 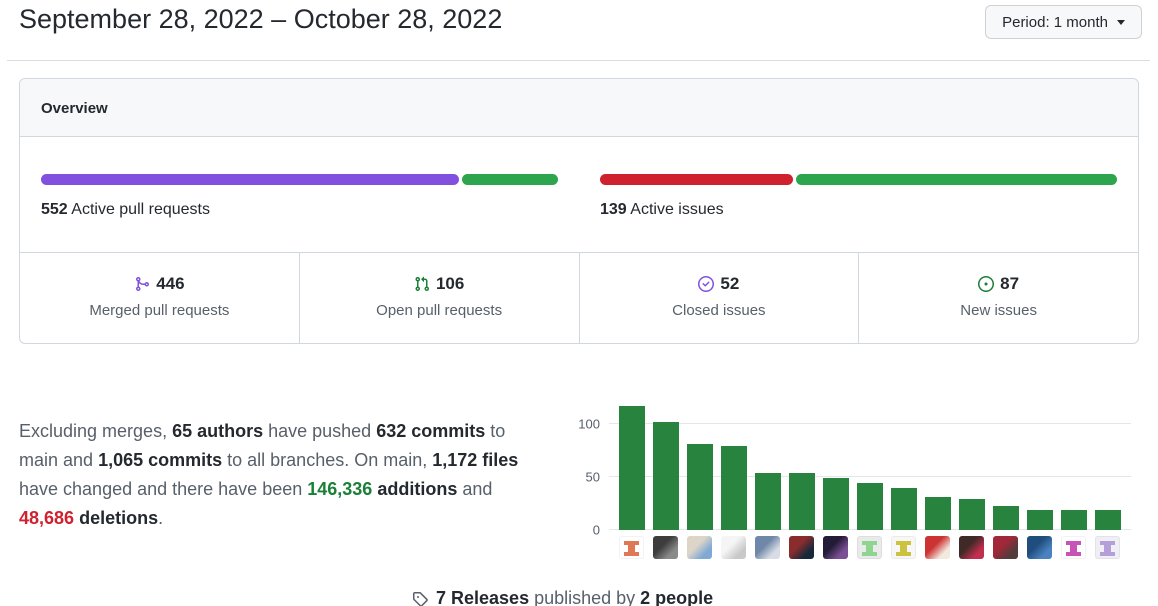 I want to click on page-title: September 28, 2022 – October 28, 2022, so click(x=261, y=19).